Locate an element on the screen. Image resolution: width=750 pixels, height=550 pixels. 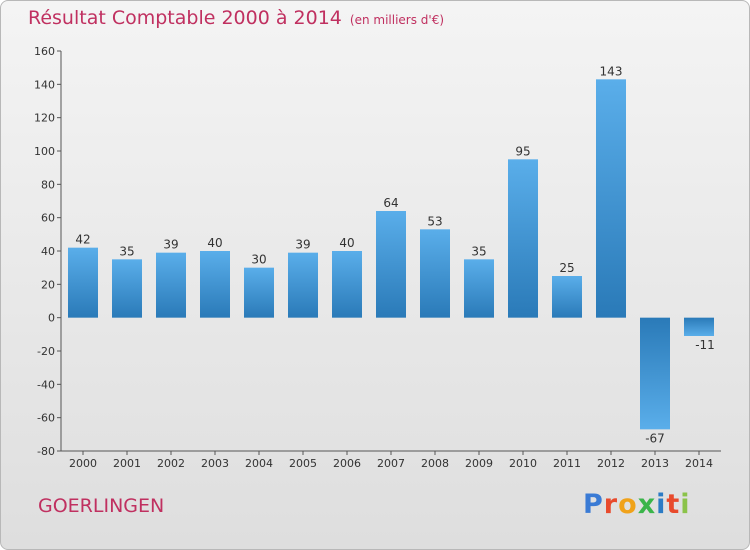
x-tick-label: 2009 is located at coordinates (479, 463).